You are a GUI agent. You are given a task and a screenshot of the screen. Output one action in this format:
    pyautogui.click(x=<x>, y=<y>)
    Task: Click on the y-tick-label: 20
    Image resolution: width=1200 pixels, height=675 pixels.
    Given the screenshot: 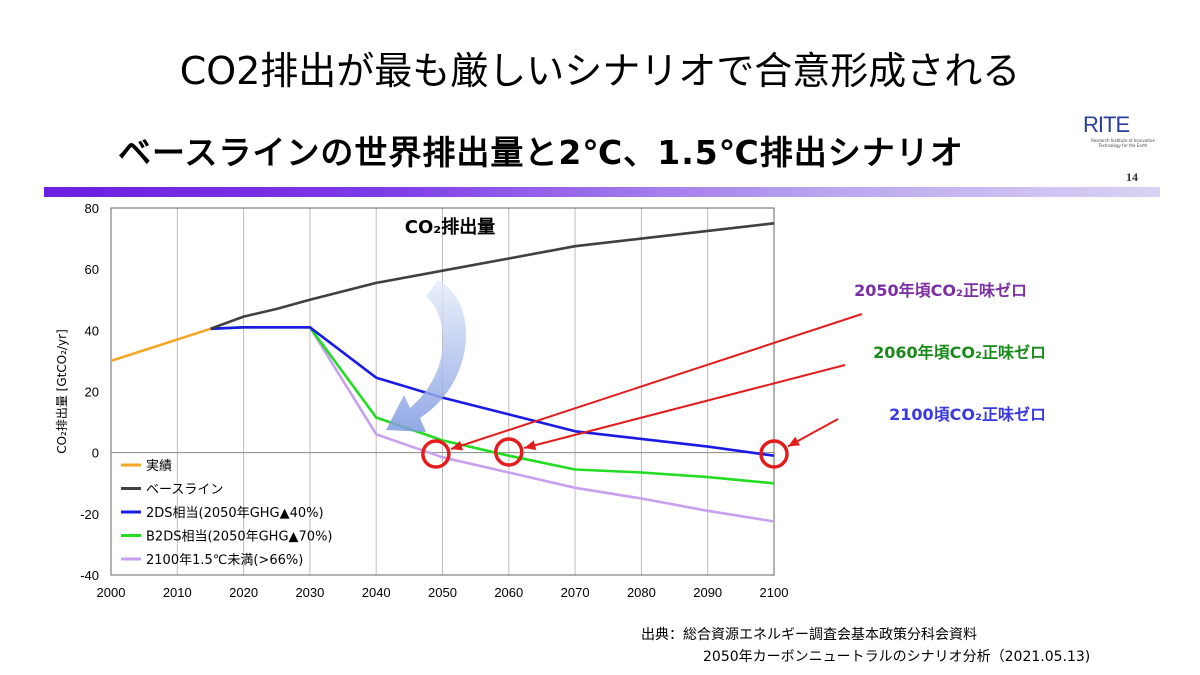 What is the action you would take?
    pyautogui.click(x=92, y=392)
    